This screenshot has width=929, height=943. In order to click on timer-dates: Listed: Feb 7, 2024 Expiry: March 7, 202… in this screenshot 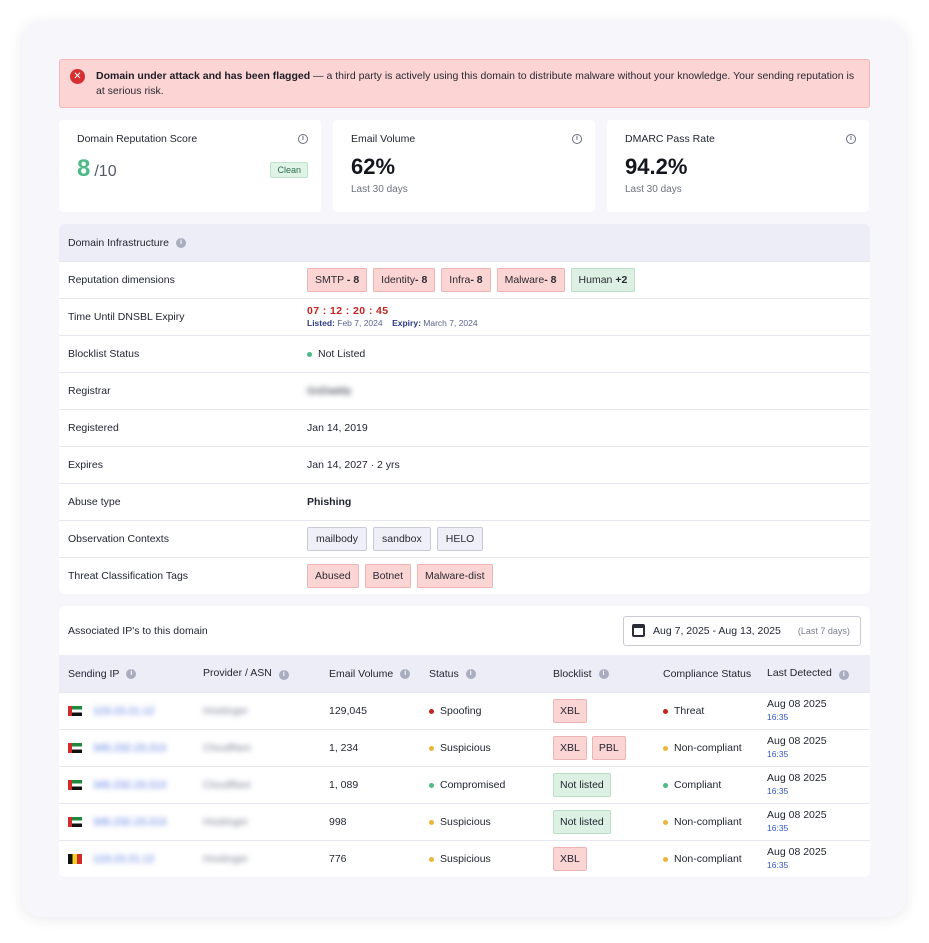, I will do `click(392, 323)`.